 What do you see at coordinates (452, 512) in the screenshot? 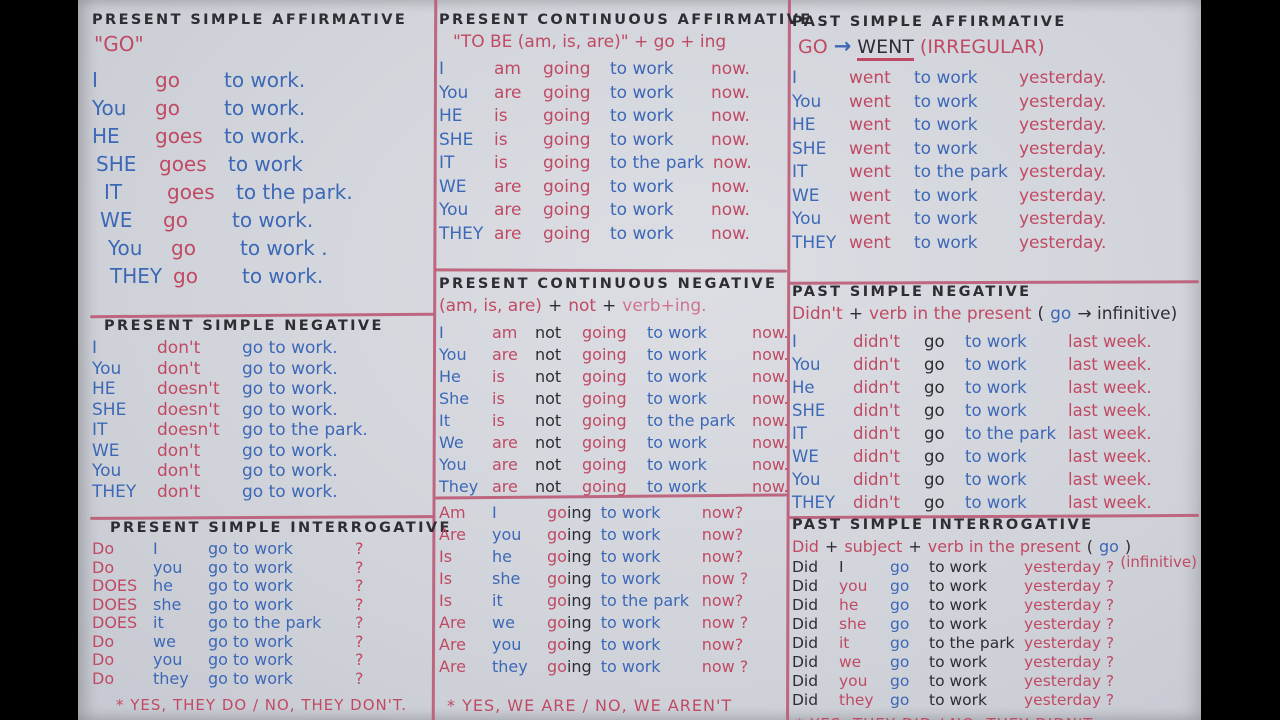
I see `ink-segment: Am` at bounding box center [452, 512].